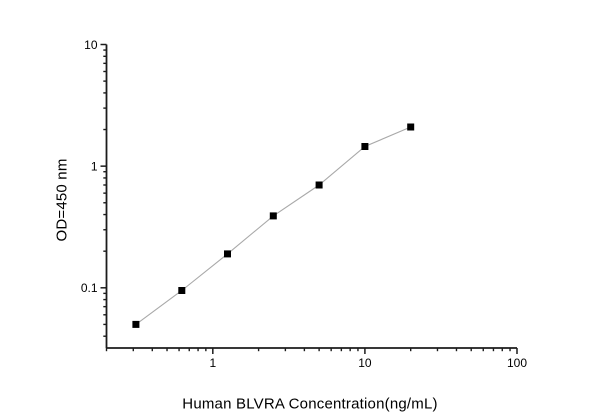 The image size is (600, 419). Describe the element at coordinates (91, 45) in the screenshot. I see `y-tick-label: 10` at that location.